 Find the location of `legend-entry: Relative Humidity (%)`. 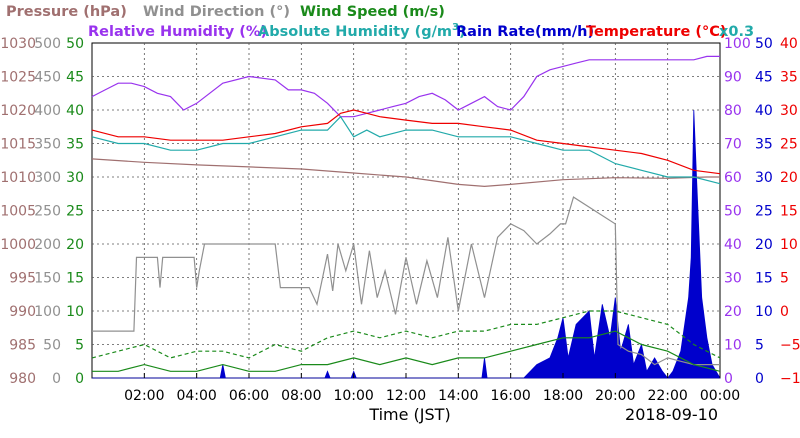

legend-entry: Relative Humidity (%) is located at coordinates (177, 32).